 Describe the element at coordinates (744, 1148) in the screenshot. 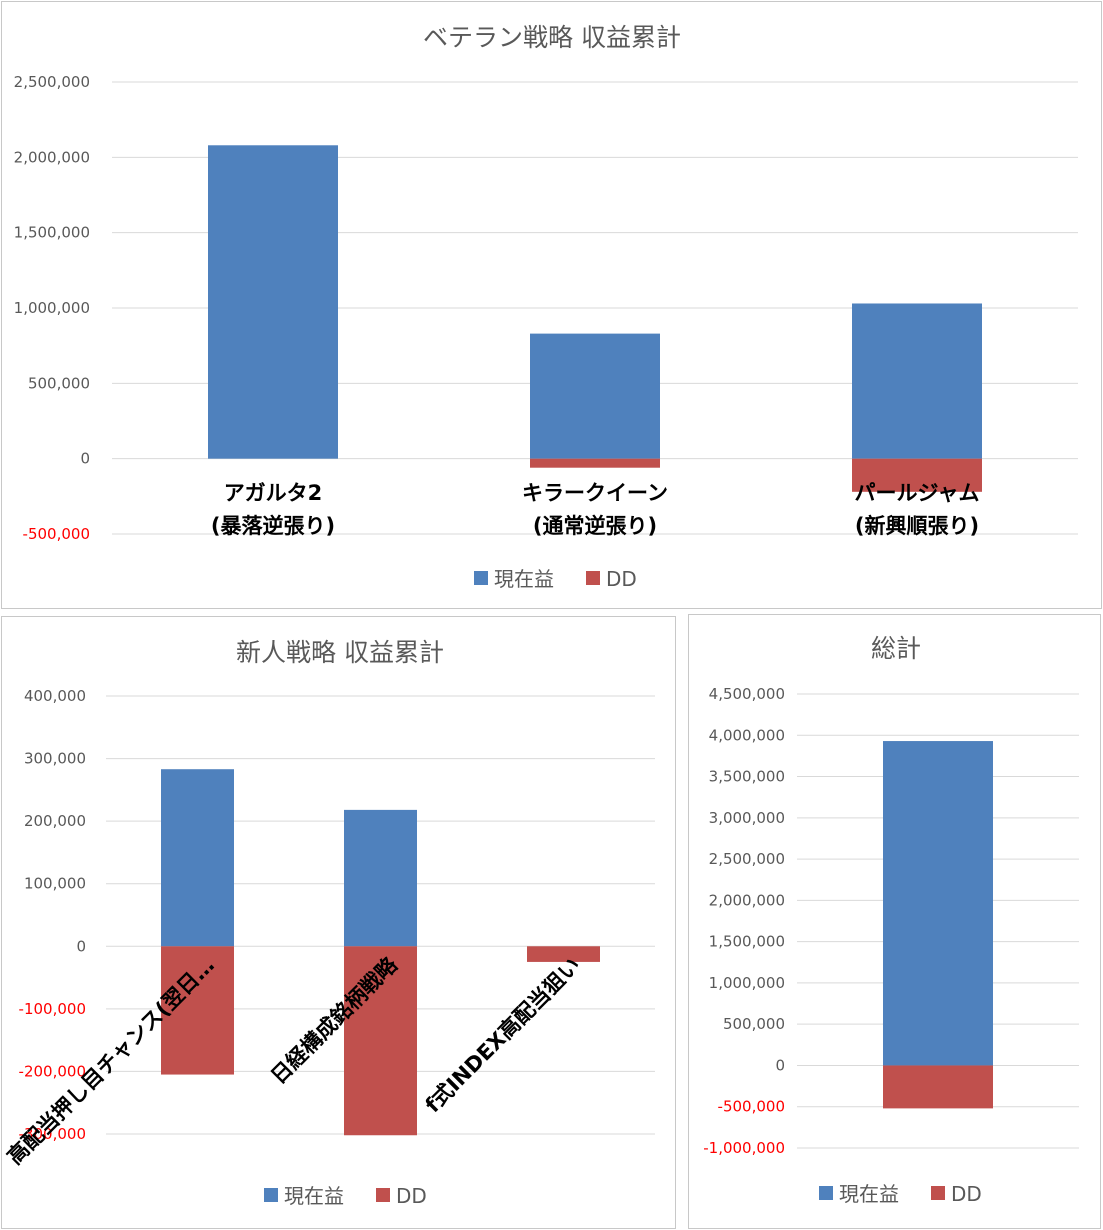

I see `y-tick-label: -1,000,000` at that location.